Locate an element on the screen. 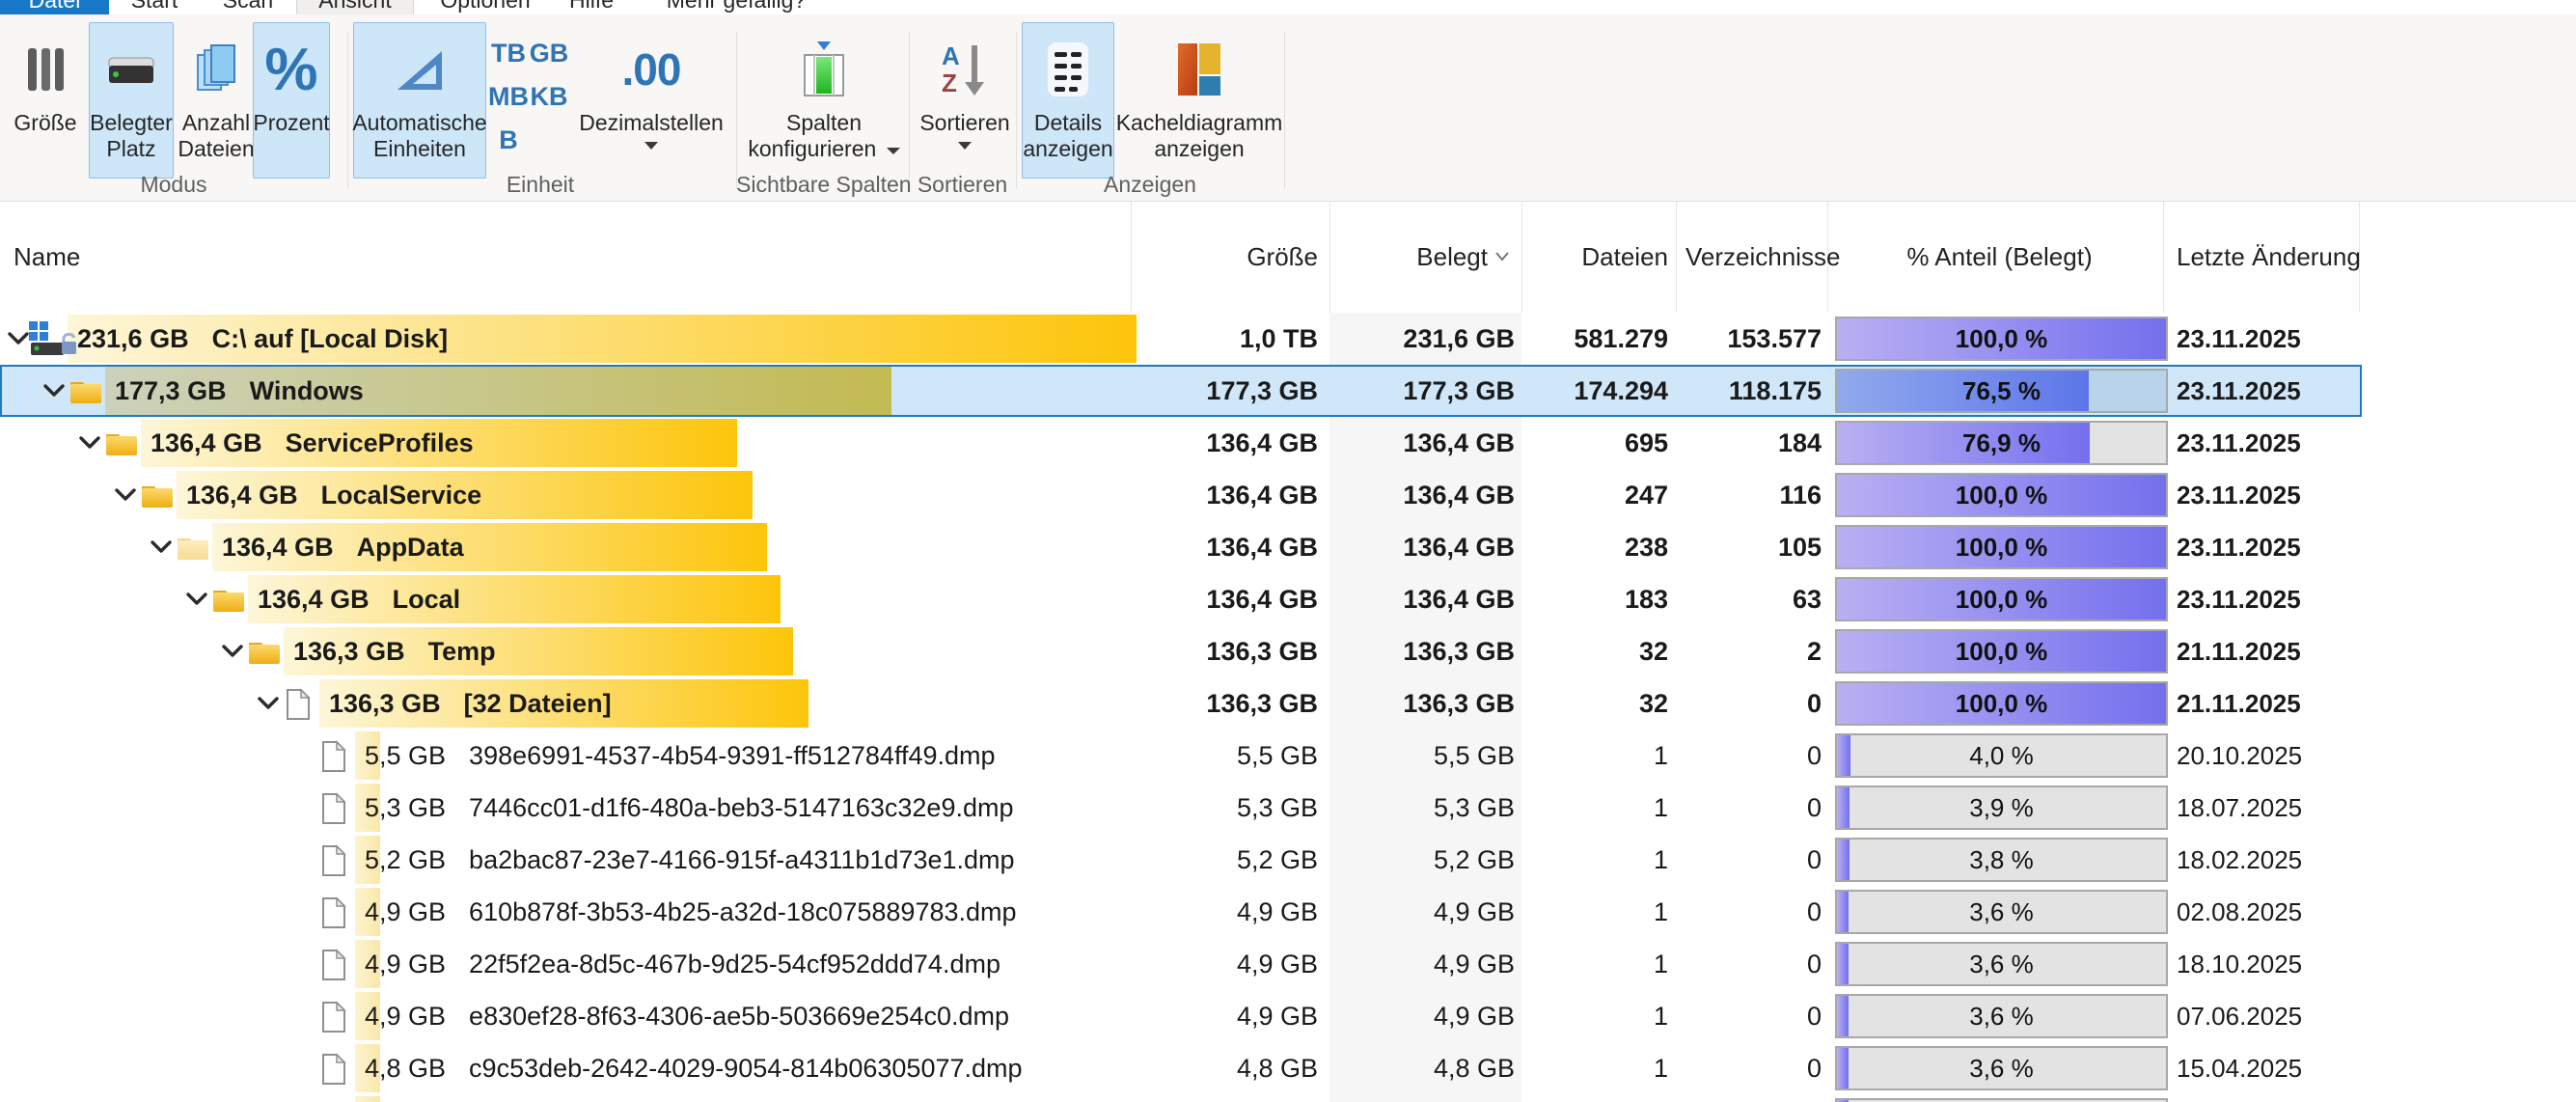 The image size is (2576, 1102). cell-verzeichnisse: 184 is located at coordinates (1800, 442).